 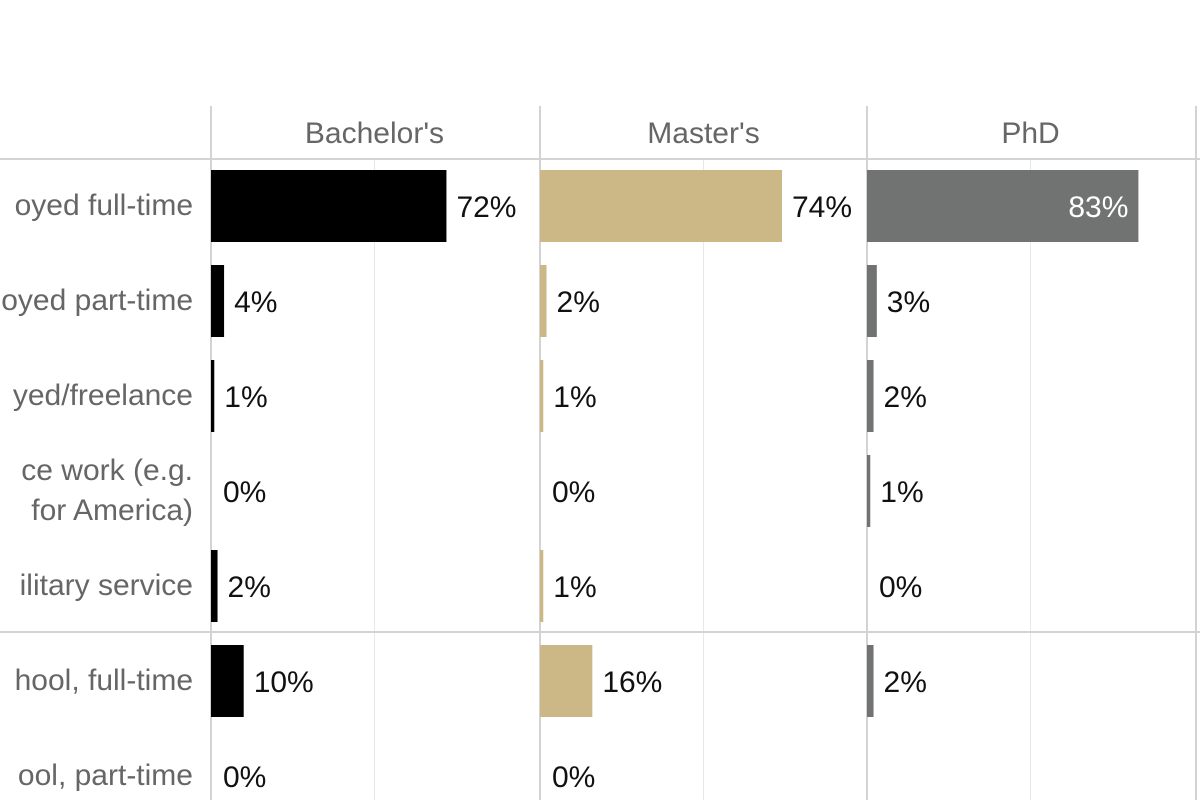 What do you see at coordinates (284, 682) in the screenshot?
I see `data-label: 10%` at bounding box center [284, 682].